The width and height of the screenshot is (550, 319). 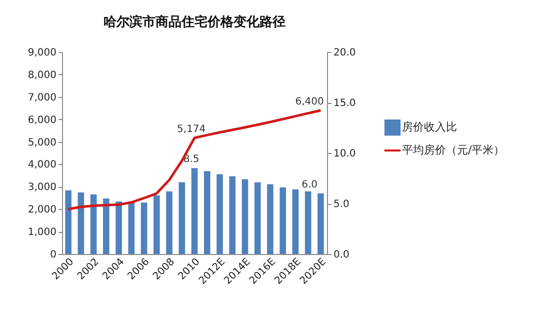 I want to click on y-tick-label: 1,000, so click(x=42, y=232).